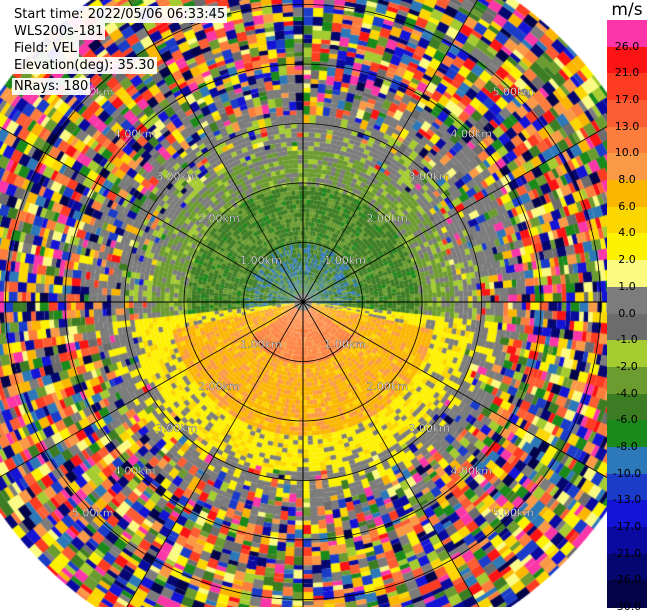  What do you see at coordinates (59, 31) in the screenshot?
I see `instrument-label: WLS200s-181` at bounding box center [59, 31].